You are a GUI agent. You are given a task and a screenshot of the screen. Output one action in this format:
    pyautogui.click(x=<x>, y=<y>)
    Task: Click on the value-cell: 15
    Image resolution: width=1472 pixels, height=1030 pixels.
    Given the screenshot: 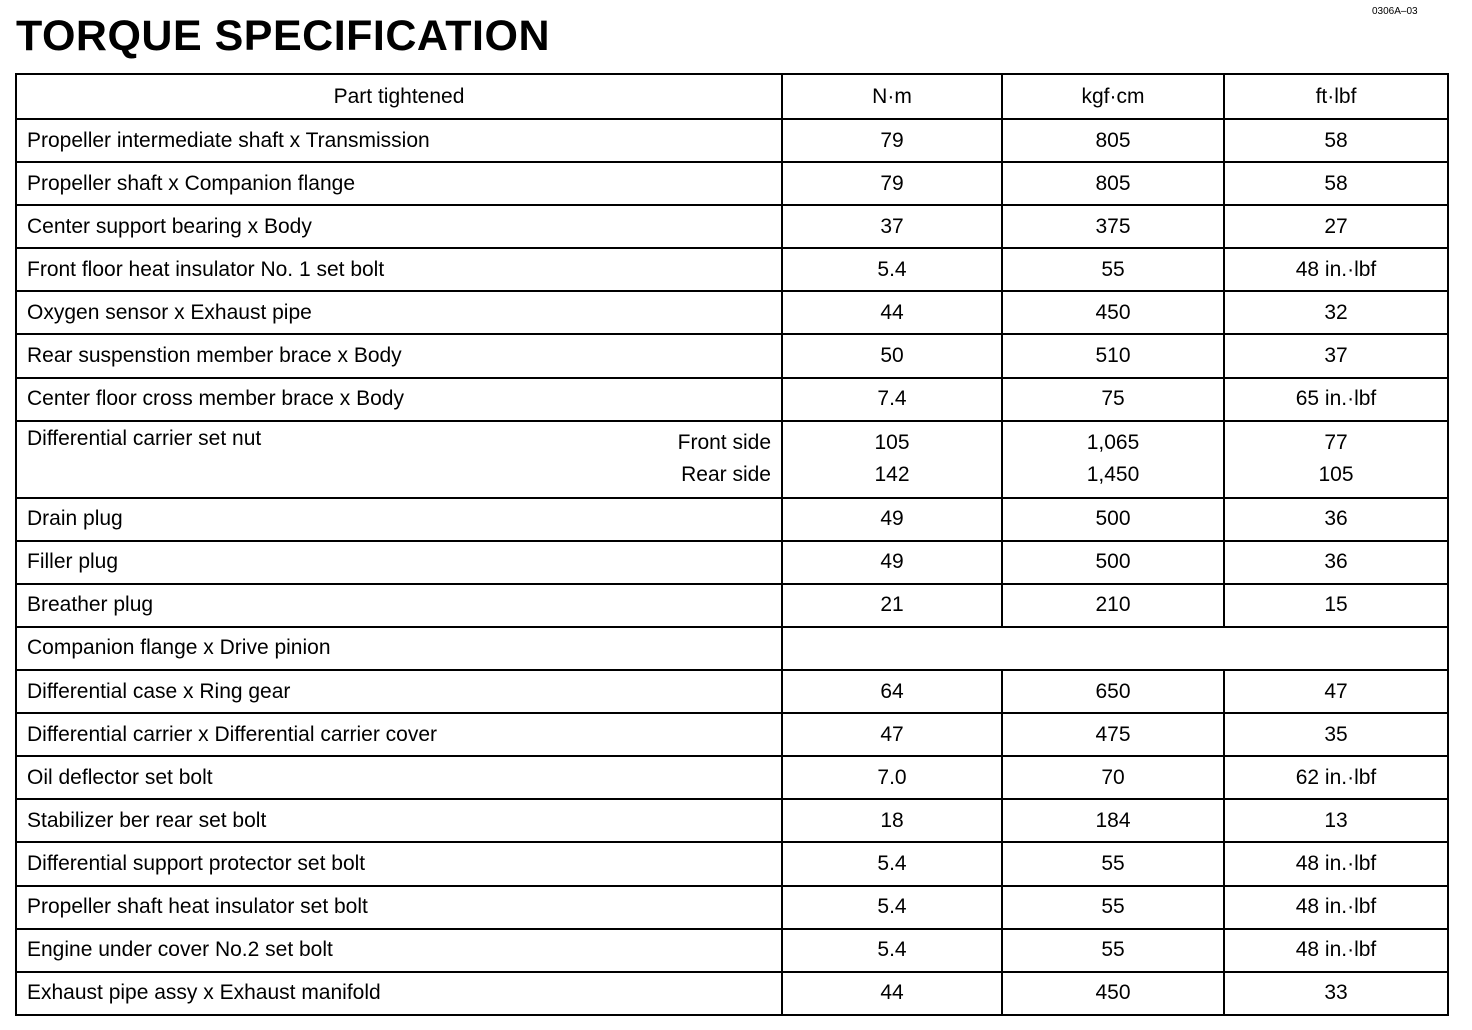 What is the action you would take?
    pyautogui.click(x=1336, y=605)
    